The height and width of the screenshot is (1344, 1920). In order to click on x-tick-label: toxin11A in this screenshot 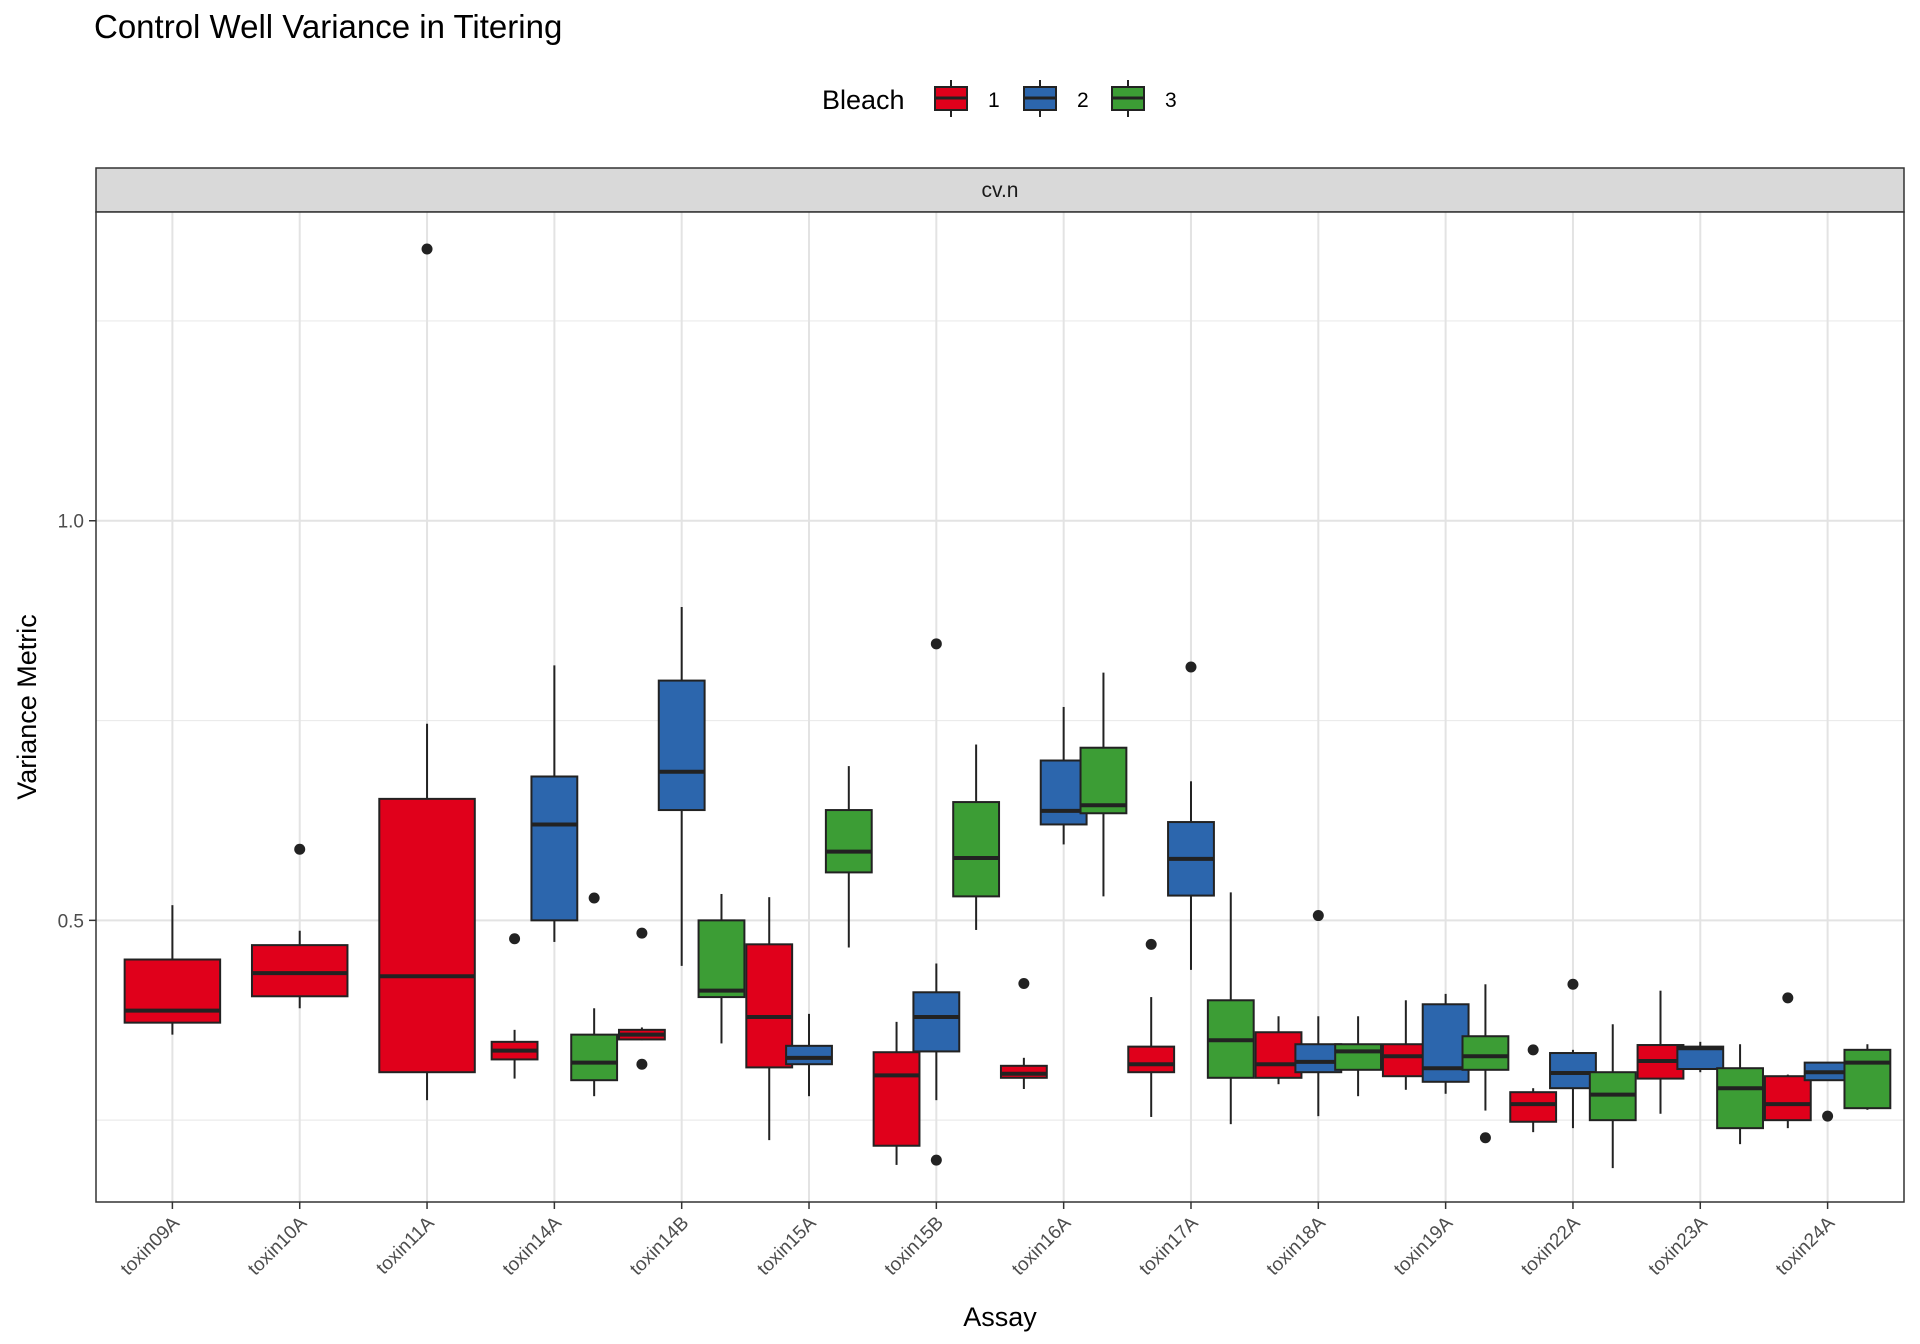, I will do `click(405, 1245)`.